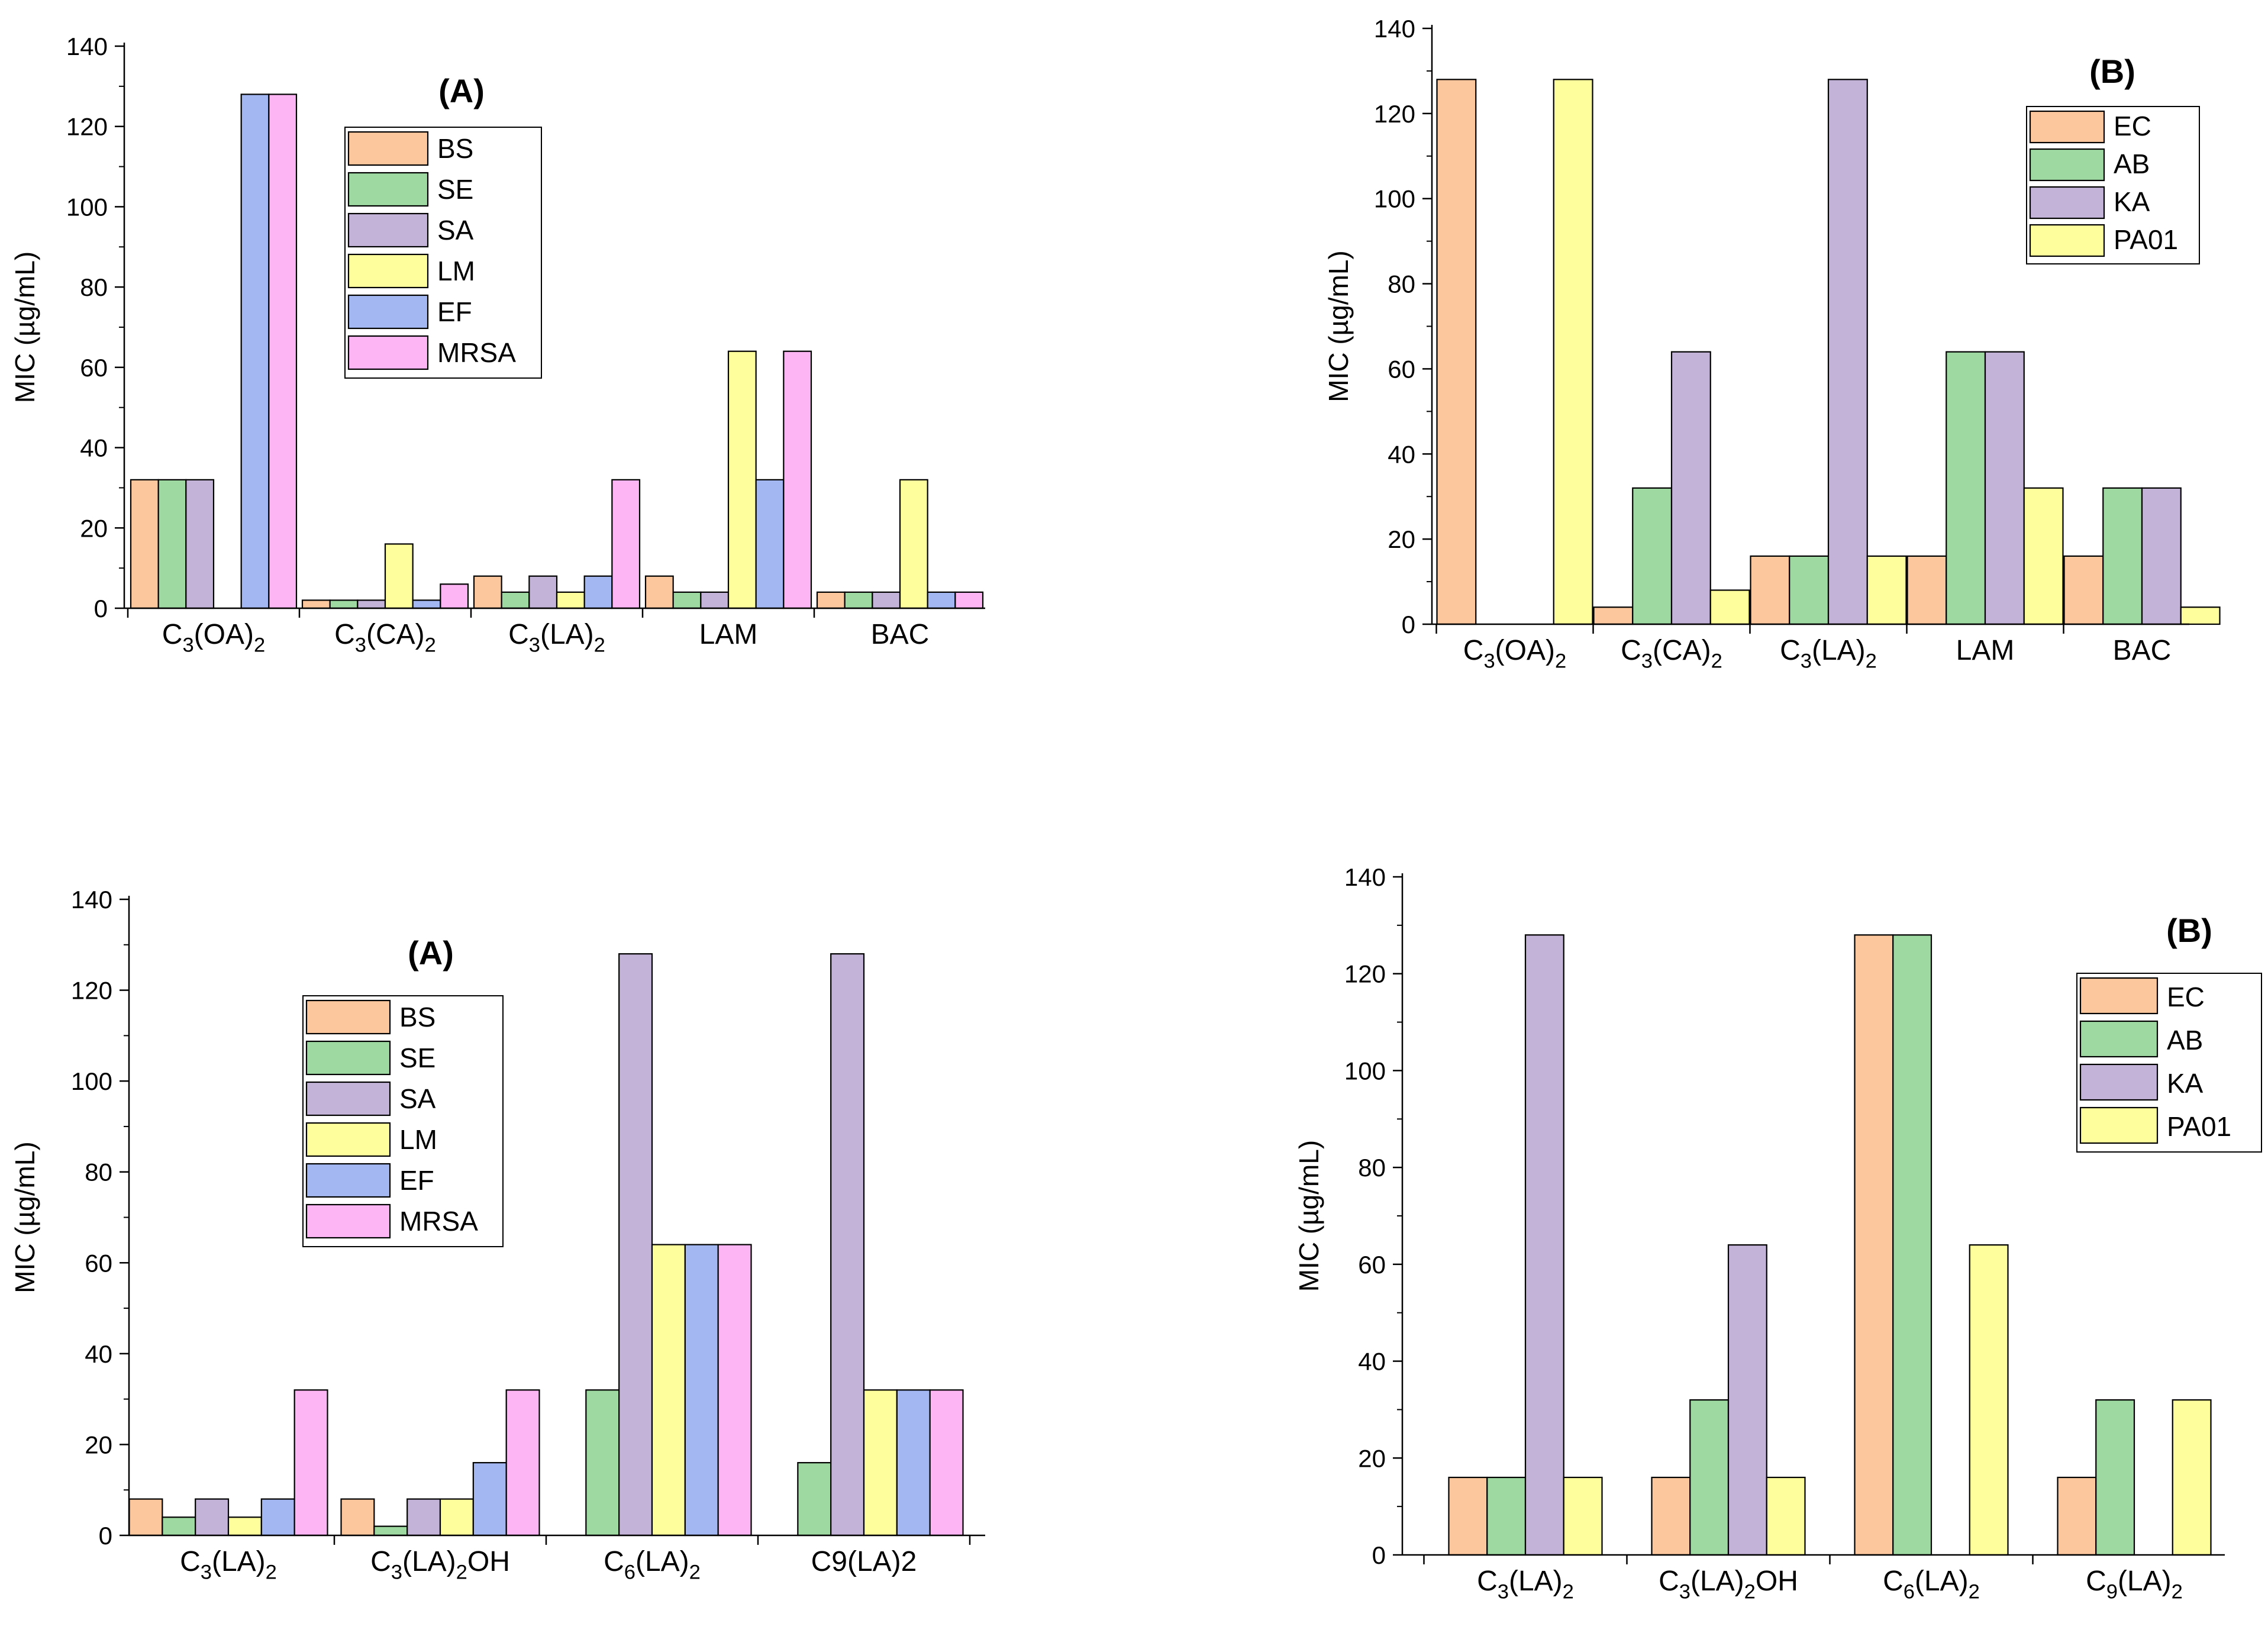 This screenshot has height=1633, width=2268. What do you see at coordinates (1379, 1555) in the screenshot?
I see `y-tick-label: 0` at bounding box center [1379, 1555].